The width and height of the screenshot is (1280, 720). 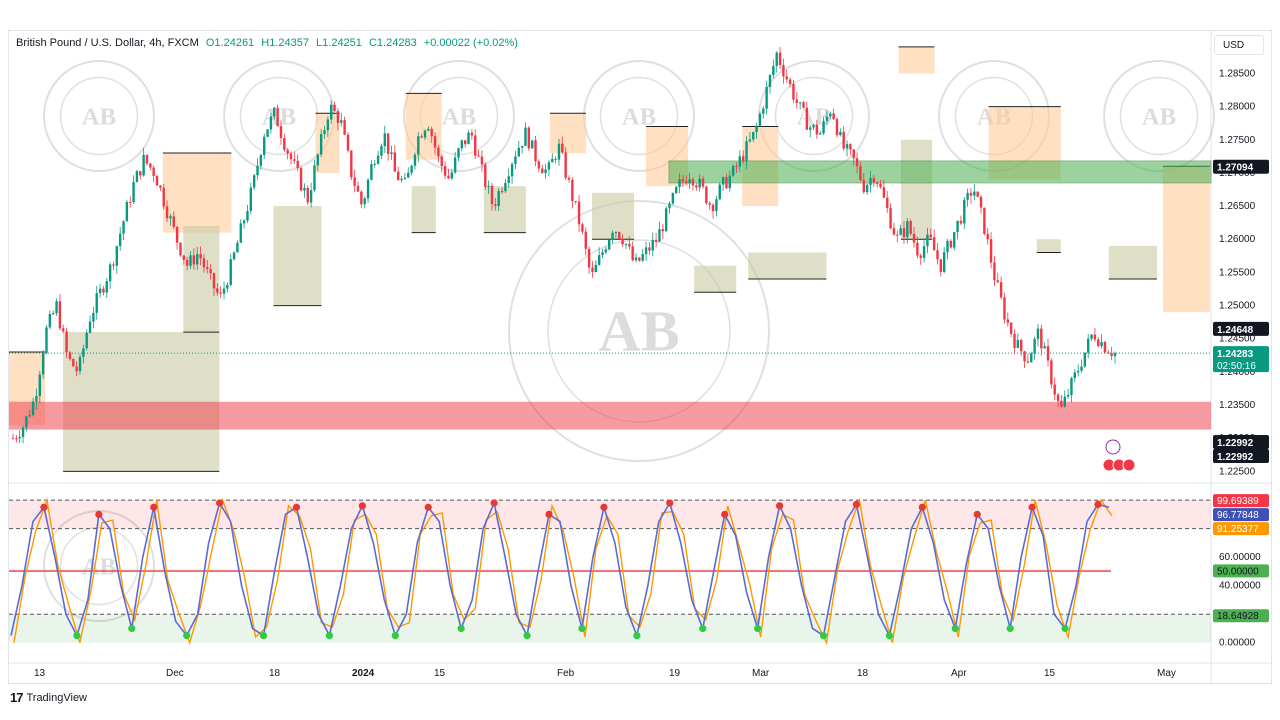 What do you see at coordinates (1239, 45) in the screenshot?
I see `currency-button: USD` at bounding box center [1239, 45].